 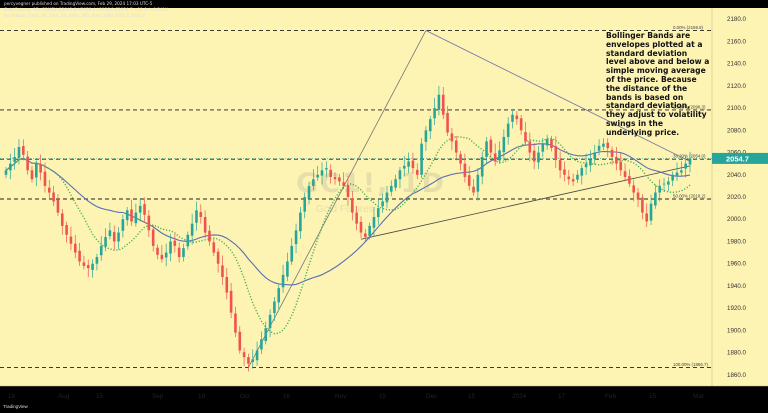 I want to click on time-tick-label: Nov, so click(x=341, y=396).